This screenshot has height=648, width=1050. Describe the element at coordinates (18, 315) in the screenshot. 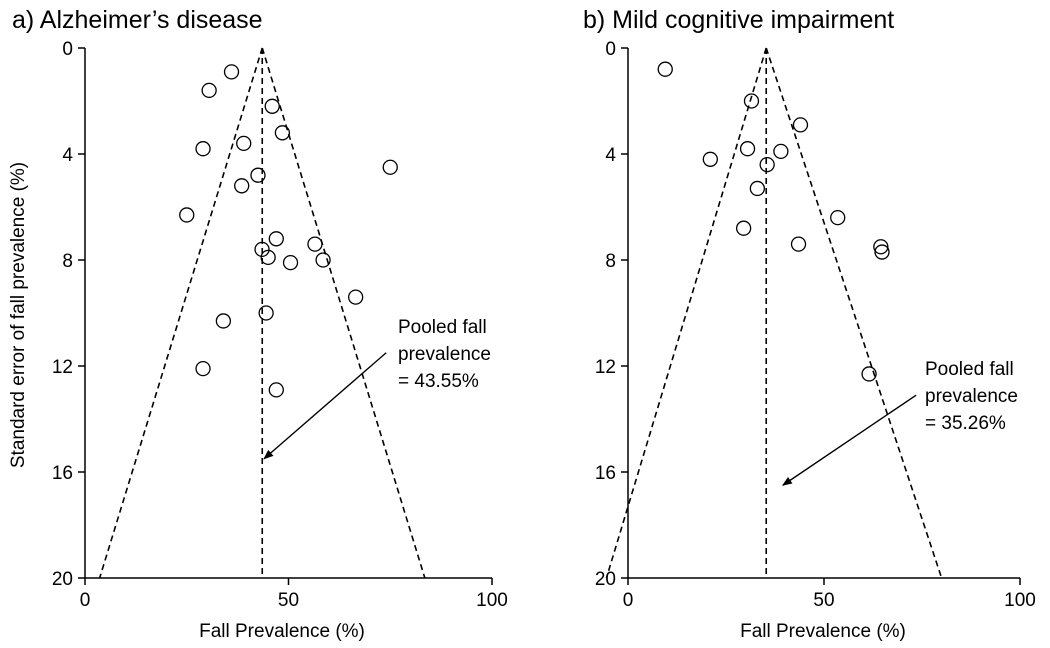

I see `y-axis-label: Standard error of fall prevalence (%)` at that location.